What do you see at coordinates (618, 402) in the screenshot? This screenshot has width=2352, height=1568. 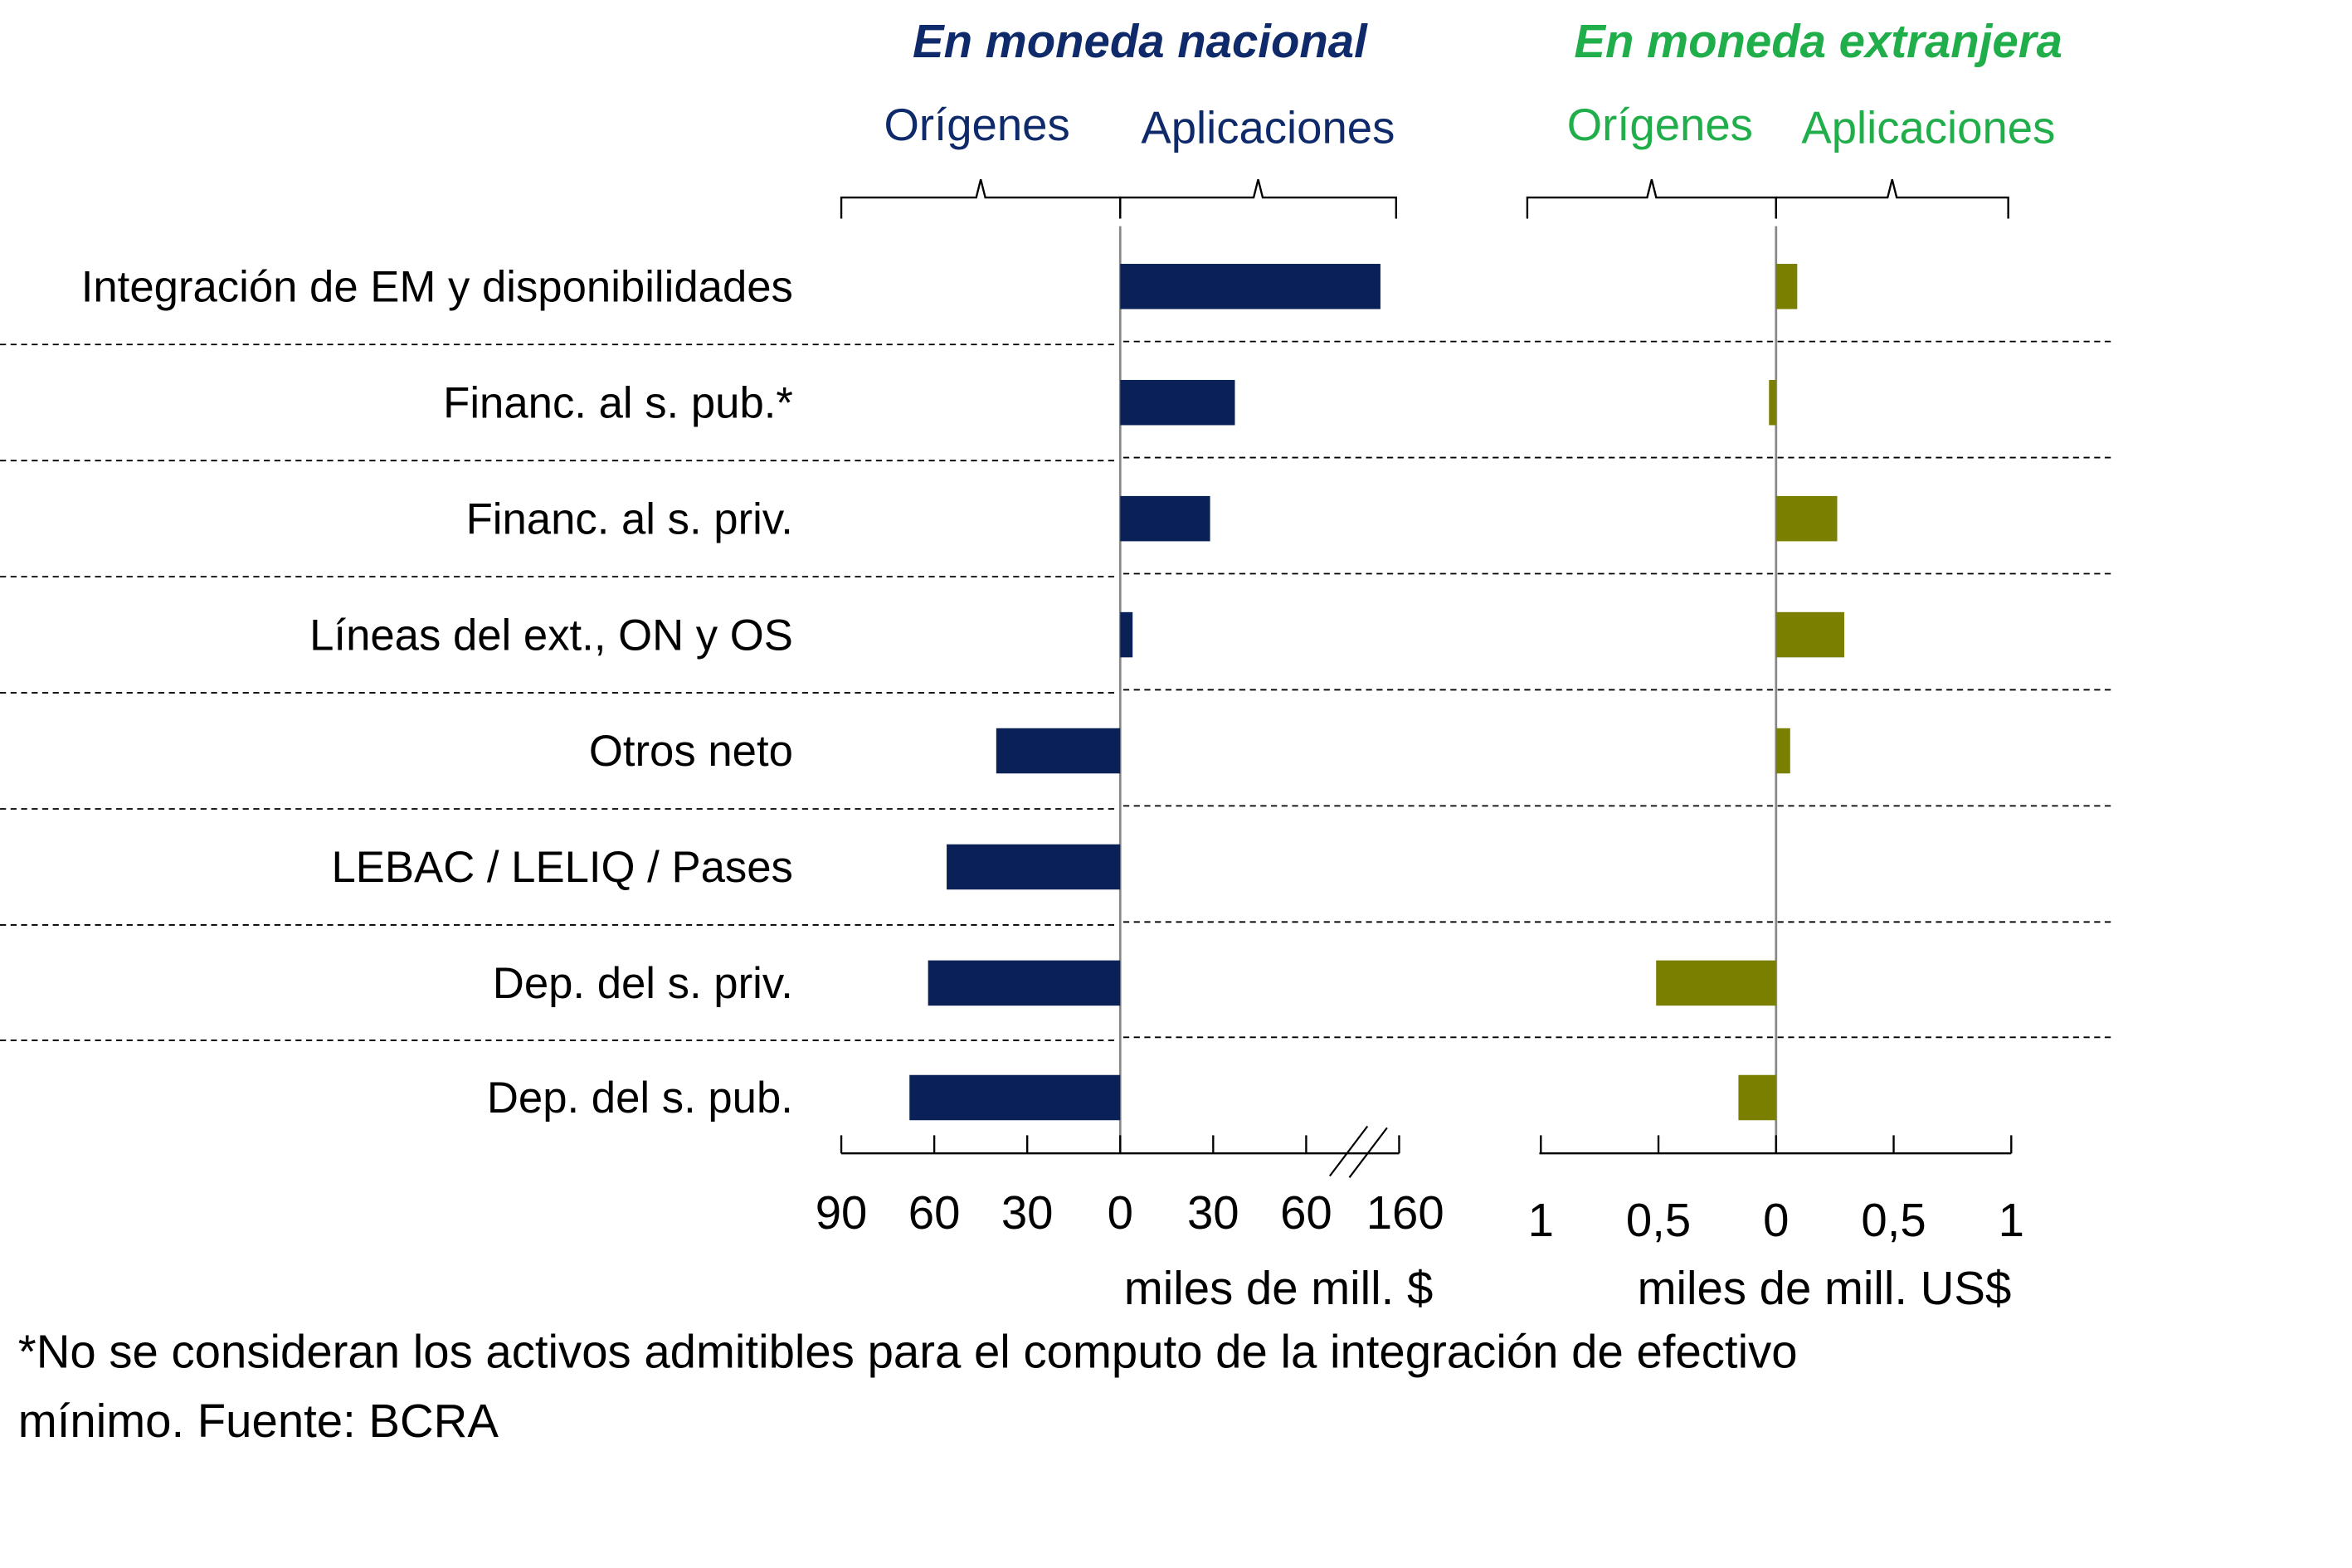 I see `category-label: Financ. al s. pub.*` at bounding box center [618, 402].